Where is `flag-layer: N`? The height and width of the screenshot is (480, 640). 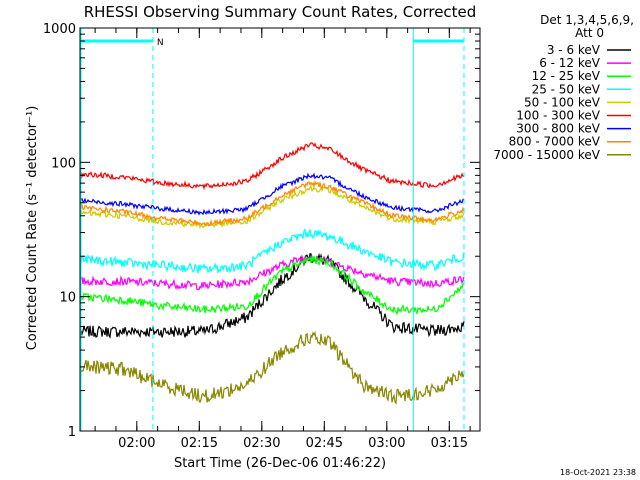 flag-layer: N is located at coordinates (272, 43).